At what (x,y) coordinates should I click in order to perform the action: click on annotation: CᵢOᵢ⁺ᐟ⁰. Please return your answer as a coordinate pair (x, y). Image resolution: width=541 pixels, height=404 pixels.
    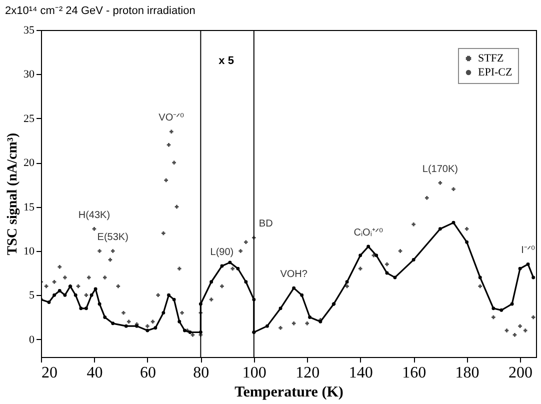
    Looking at the image, I should click on (368, 233).